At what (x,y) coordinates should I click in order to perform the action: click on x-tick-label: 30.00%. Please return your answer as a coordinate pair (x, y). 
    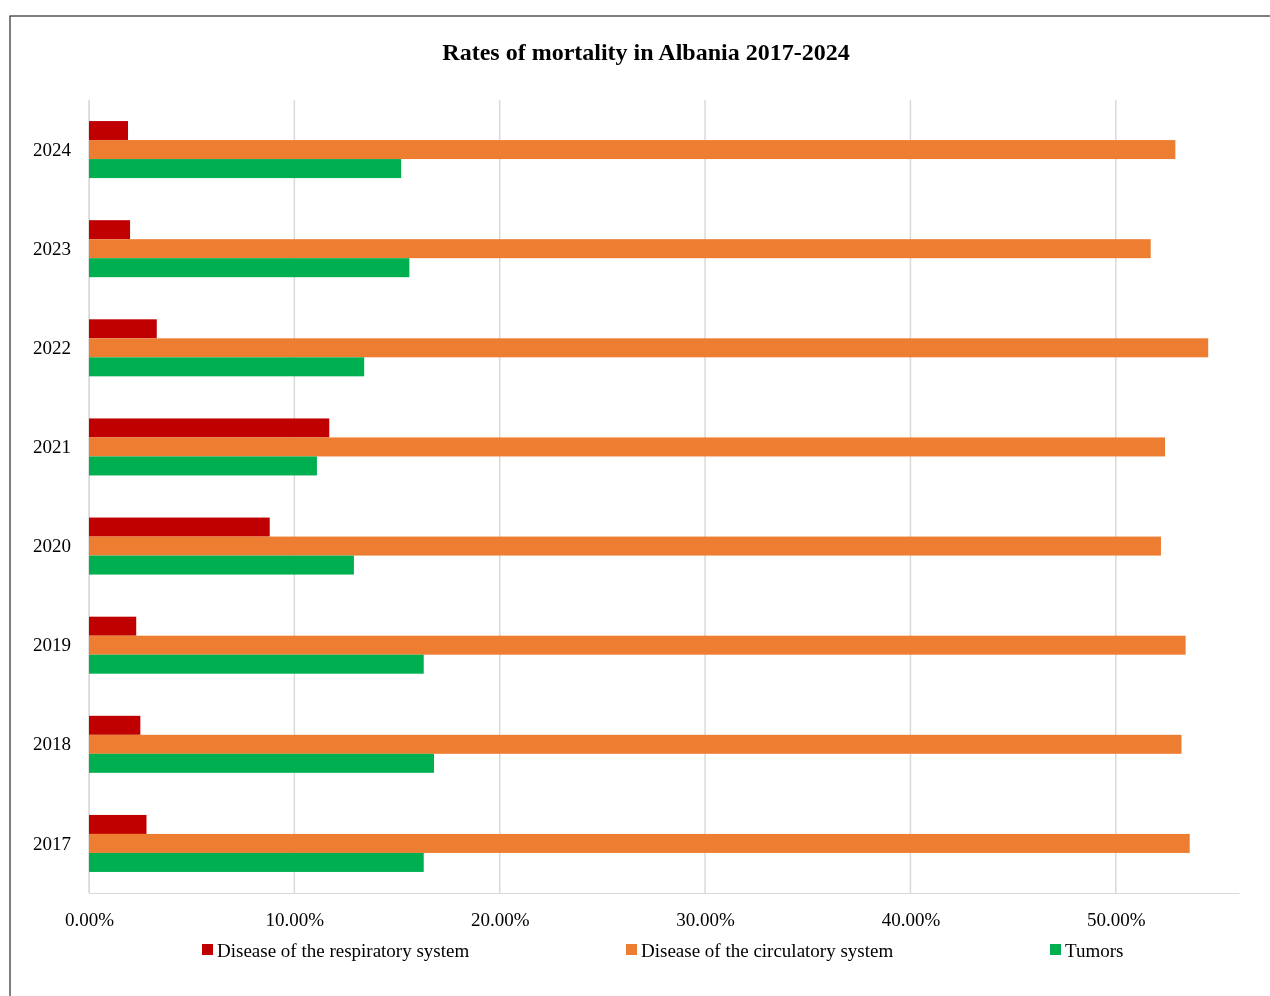
    Looking at the image, I should click on (706, 920).